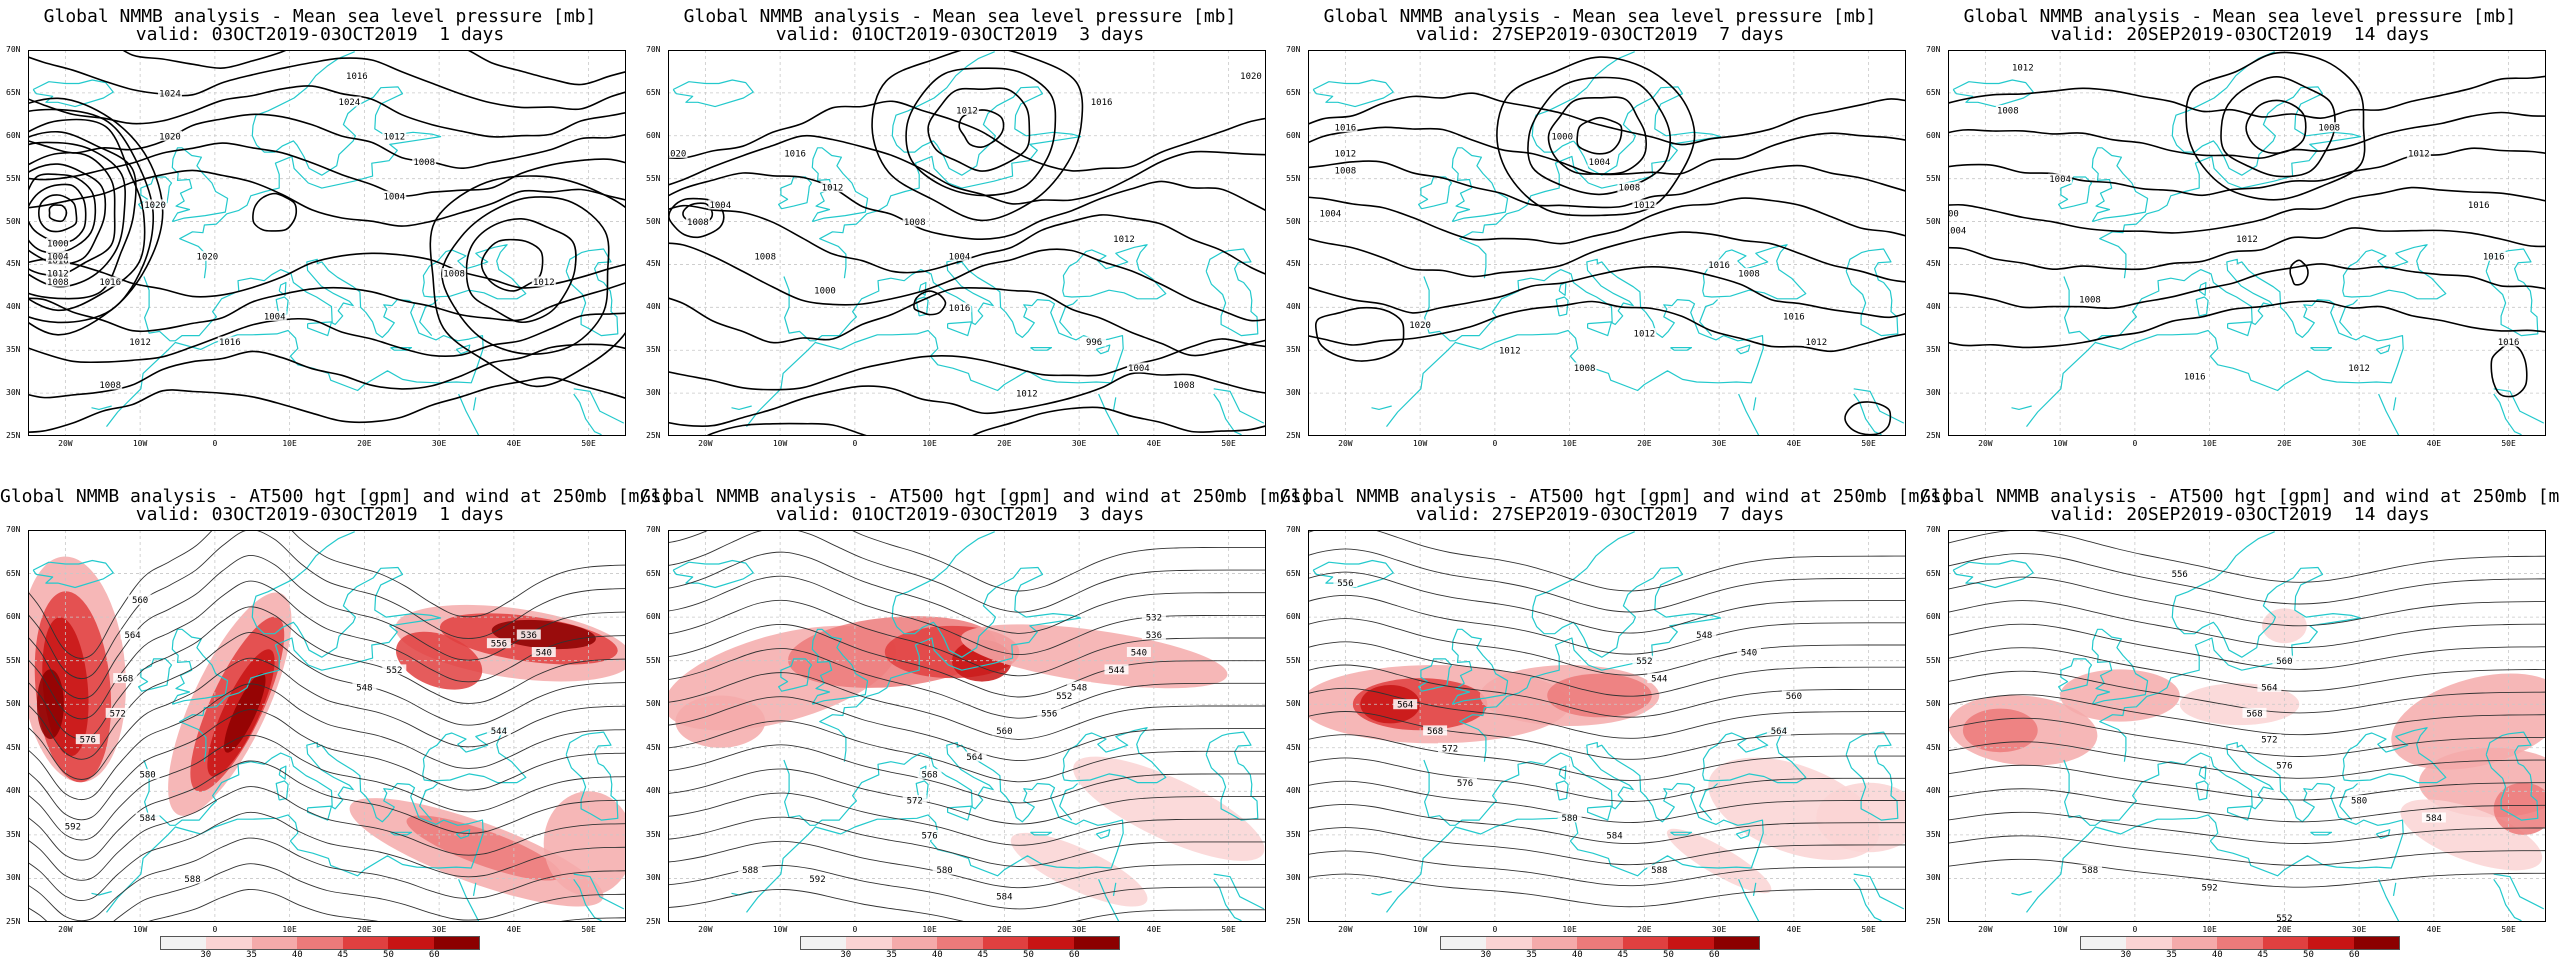 This screenshot has width=2560, height=960. What do you see at coordinates (125, 680) in the screenshot?
I see `contour-label: 568` at bounding box center [125, 680].